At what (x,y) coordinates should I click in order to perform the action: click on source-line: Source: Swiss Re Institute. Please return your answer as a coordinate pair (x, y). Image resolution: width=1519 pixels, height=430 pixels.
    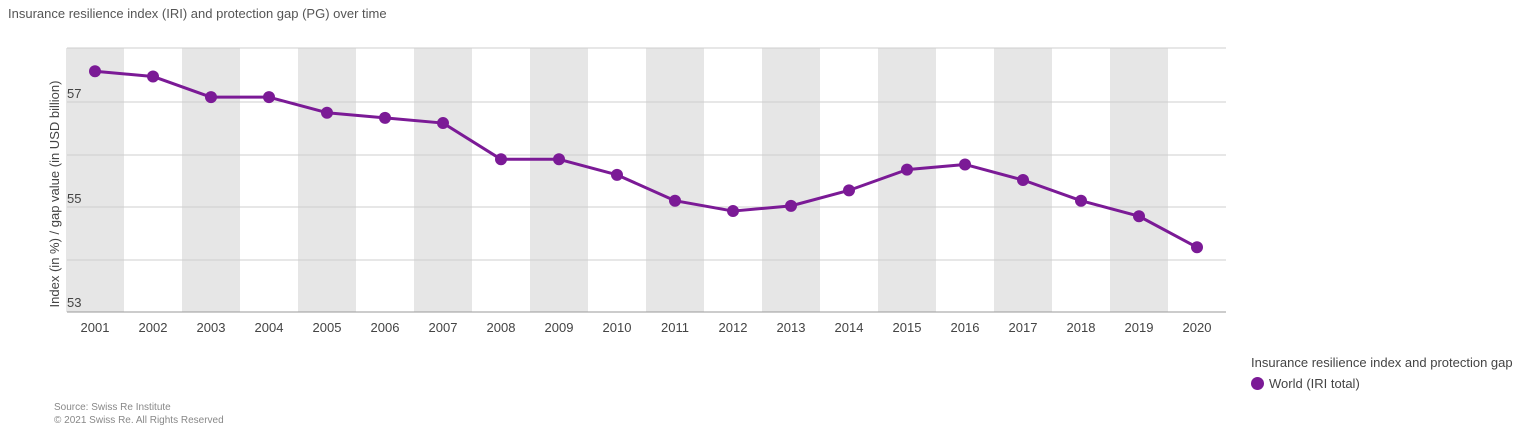
    Looking at the image, I should click on (112, 407).